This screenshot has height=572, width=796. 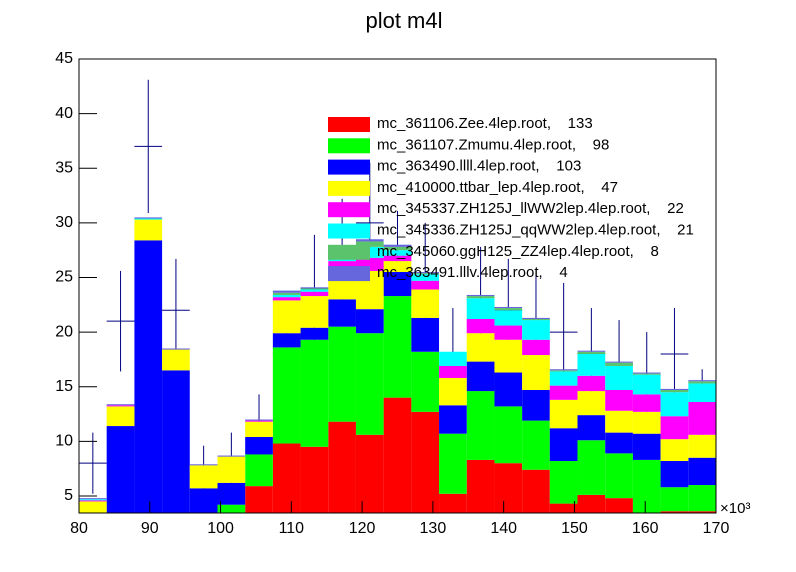 What do you see at coordinates (292, 528) in the screenshot?
I see `x-tick-label: 110` at bounding box center [292, 528].